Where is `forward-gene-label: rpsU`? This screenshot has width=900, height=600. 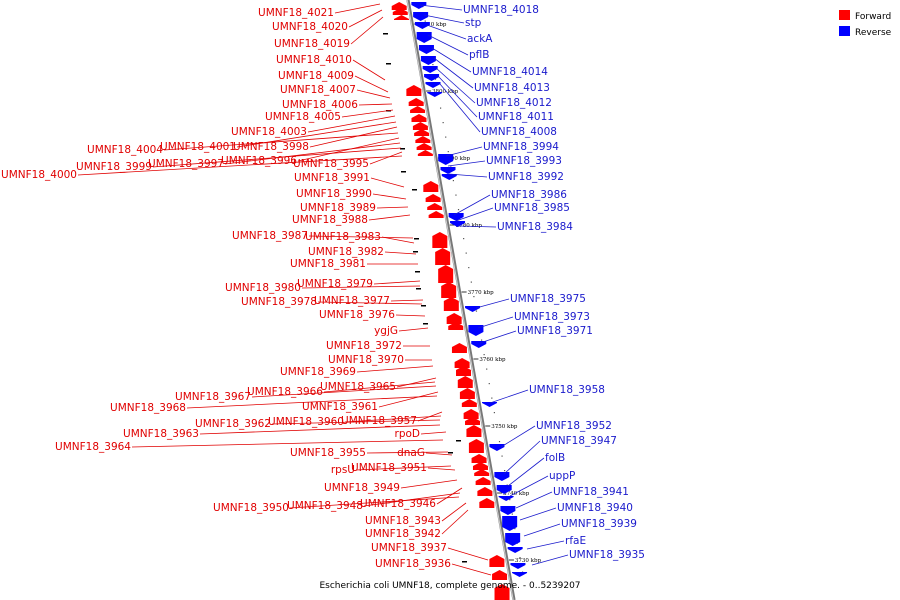
forward-gene-label: rpsU is located at coordinates (343, 470).